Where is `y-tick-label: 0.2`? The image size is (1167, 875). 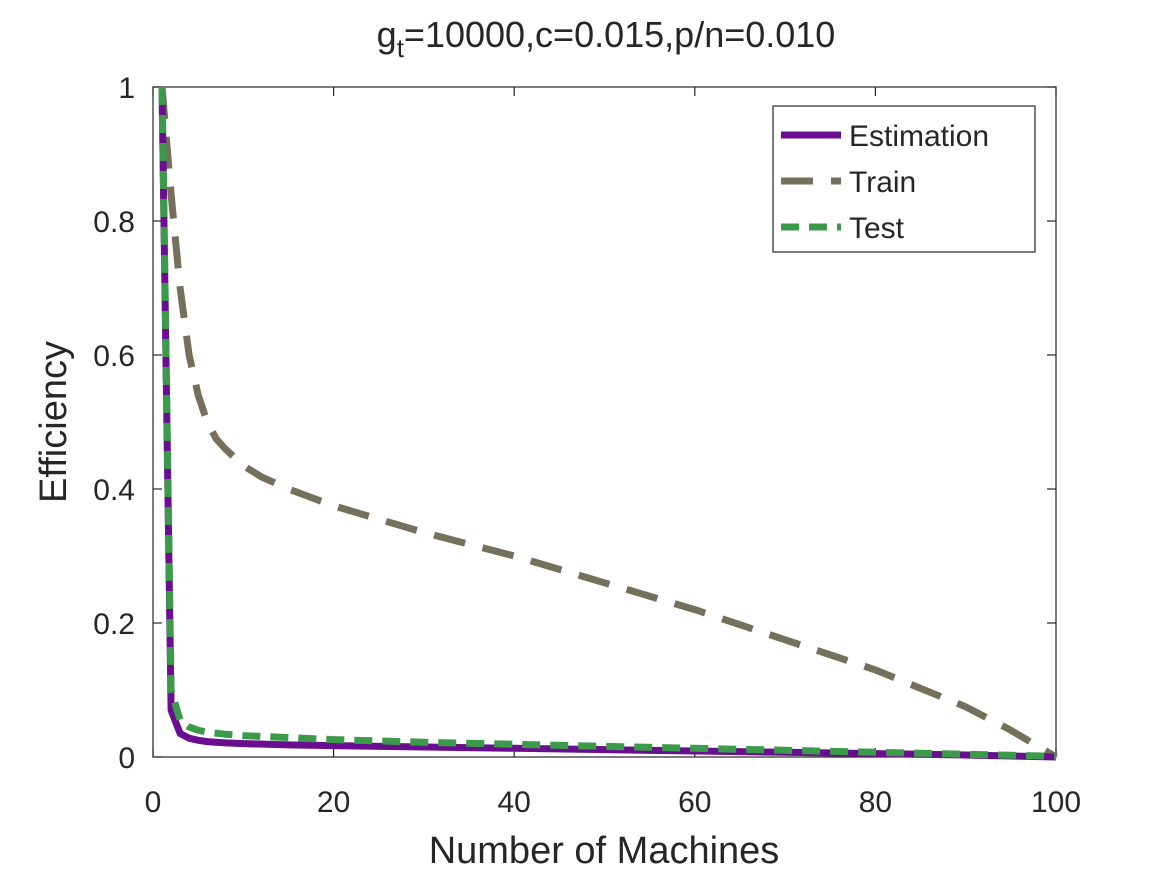
y-tick-label: 0.2 is located at coordinates (114, 624).